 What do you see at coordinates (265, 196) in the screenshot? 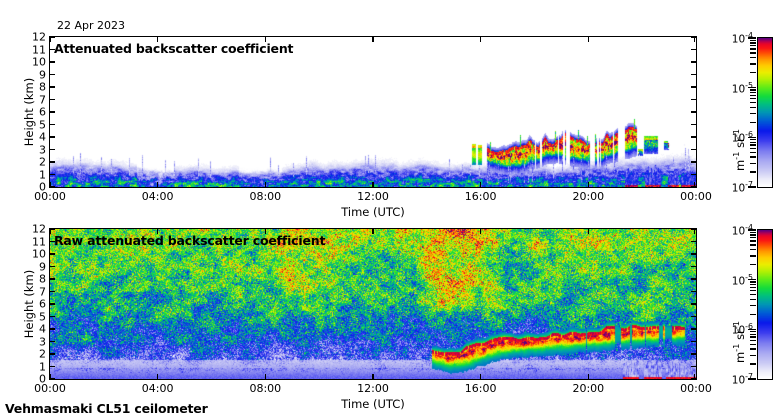
I see `x-tick-label-0-2: 08:00` at bounding box center [265, 196].